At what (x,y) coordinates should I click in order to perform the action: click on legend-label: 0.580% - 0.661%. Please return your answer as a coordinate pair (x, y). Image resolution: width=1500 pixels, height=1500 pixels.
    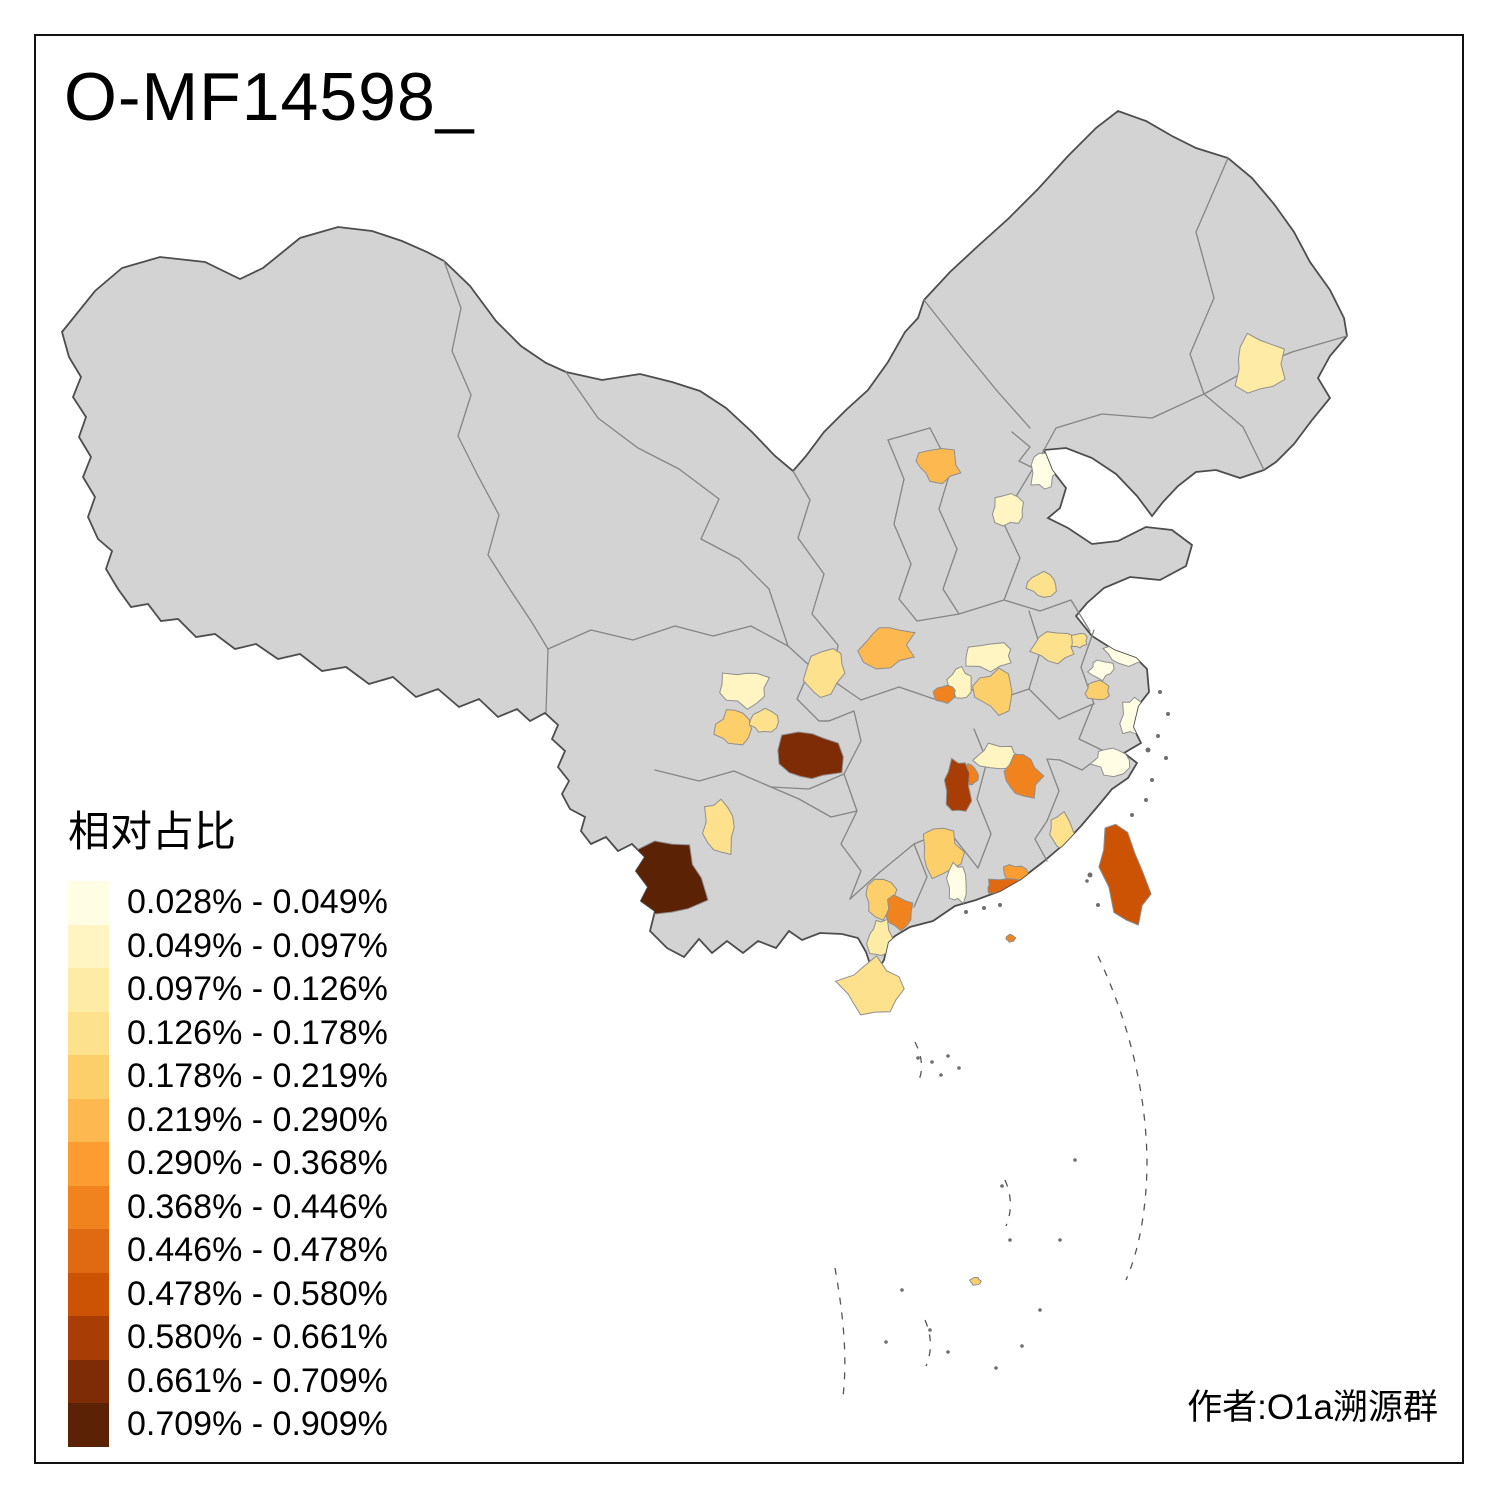
    Looking at the image, I should click on (257, 1337).